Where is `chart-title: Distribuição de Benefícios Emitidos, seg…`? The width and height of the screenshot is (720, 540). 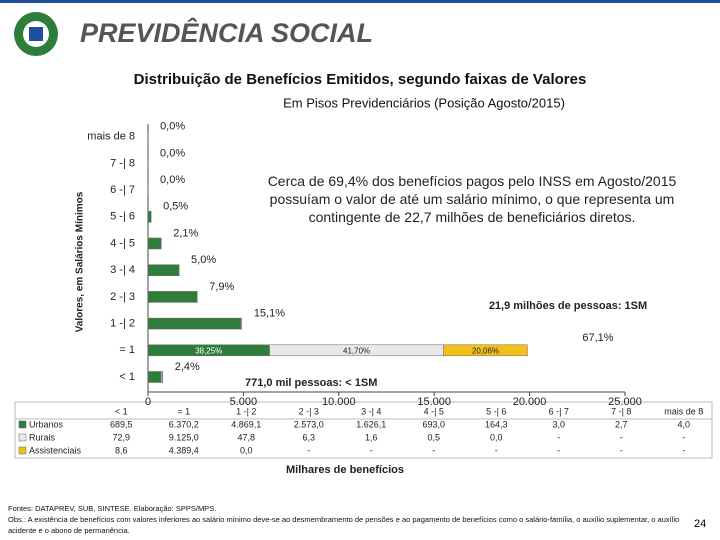
chart-title: Distribuição de Benefícios Emitidos, seg… is located at coordinates (360, 79).